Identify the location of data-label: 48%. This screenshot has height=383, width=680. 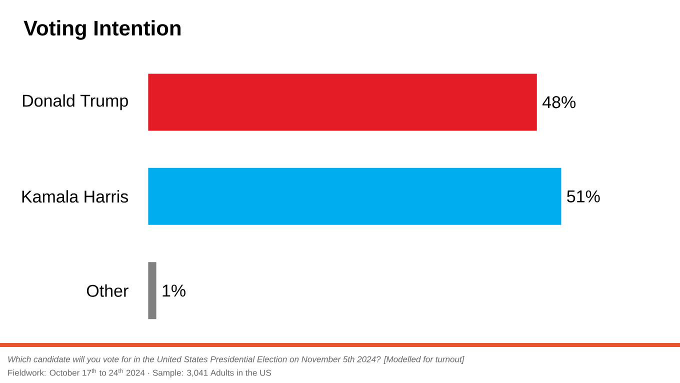
(559, 102).